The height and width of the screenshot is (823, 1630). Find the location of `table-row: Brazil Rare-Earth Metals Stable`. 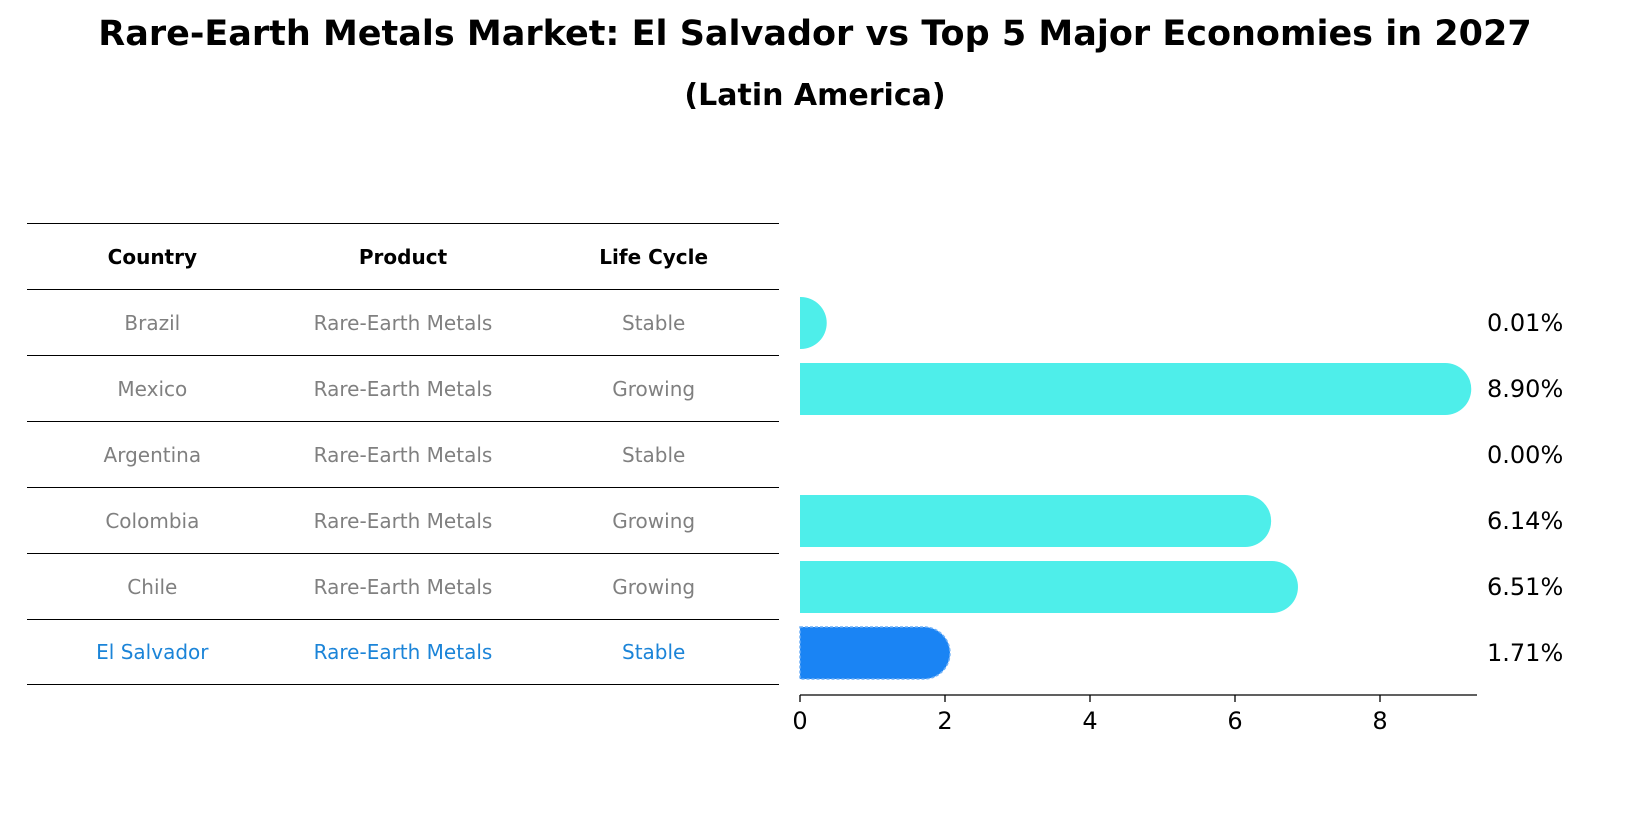

table-row: Brazil Rare-Earth Metals Stable is located at coordinates (403, 322).